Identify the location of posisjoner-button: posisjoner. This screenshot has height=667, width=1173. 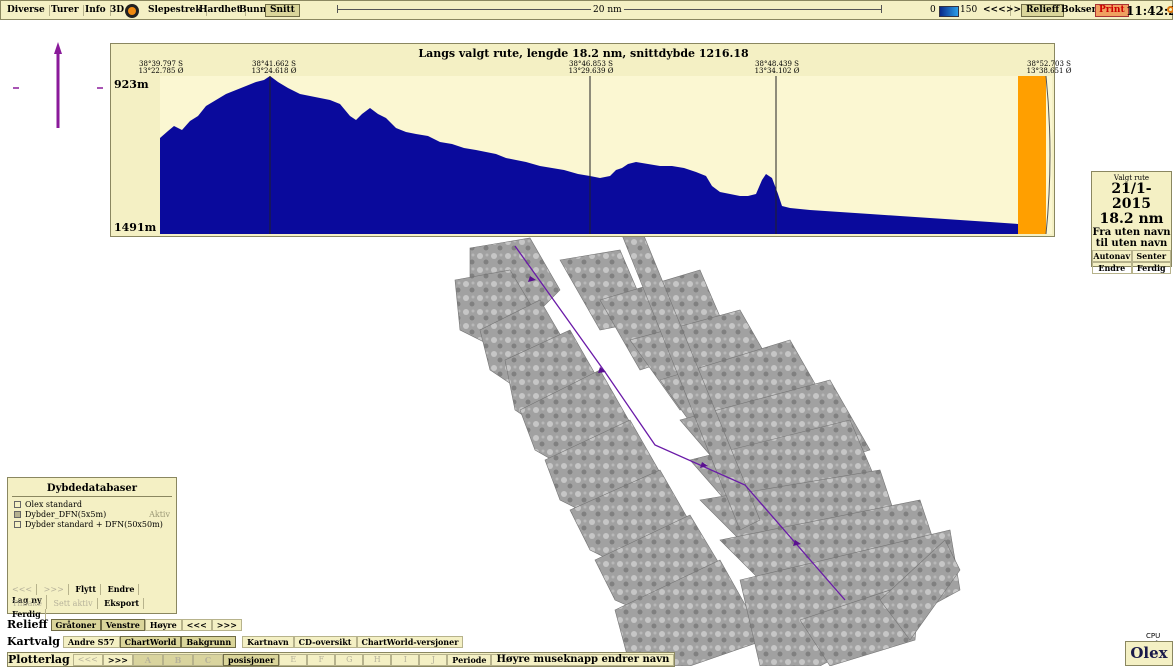
(251, 659).